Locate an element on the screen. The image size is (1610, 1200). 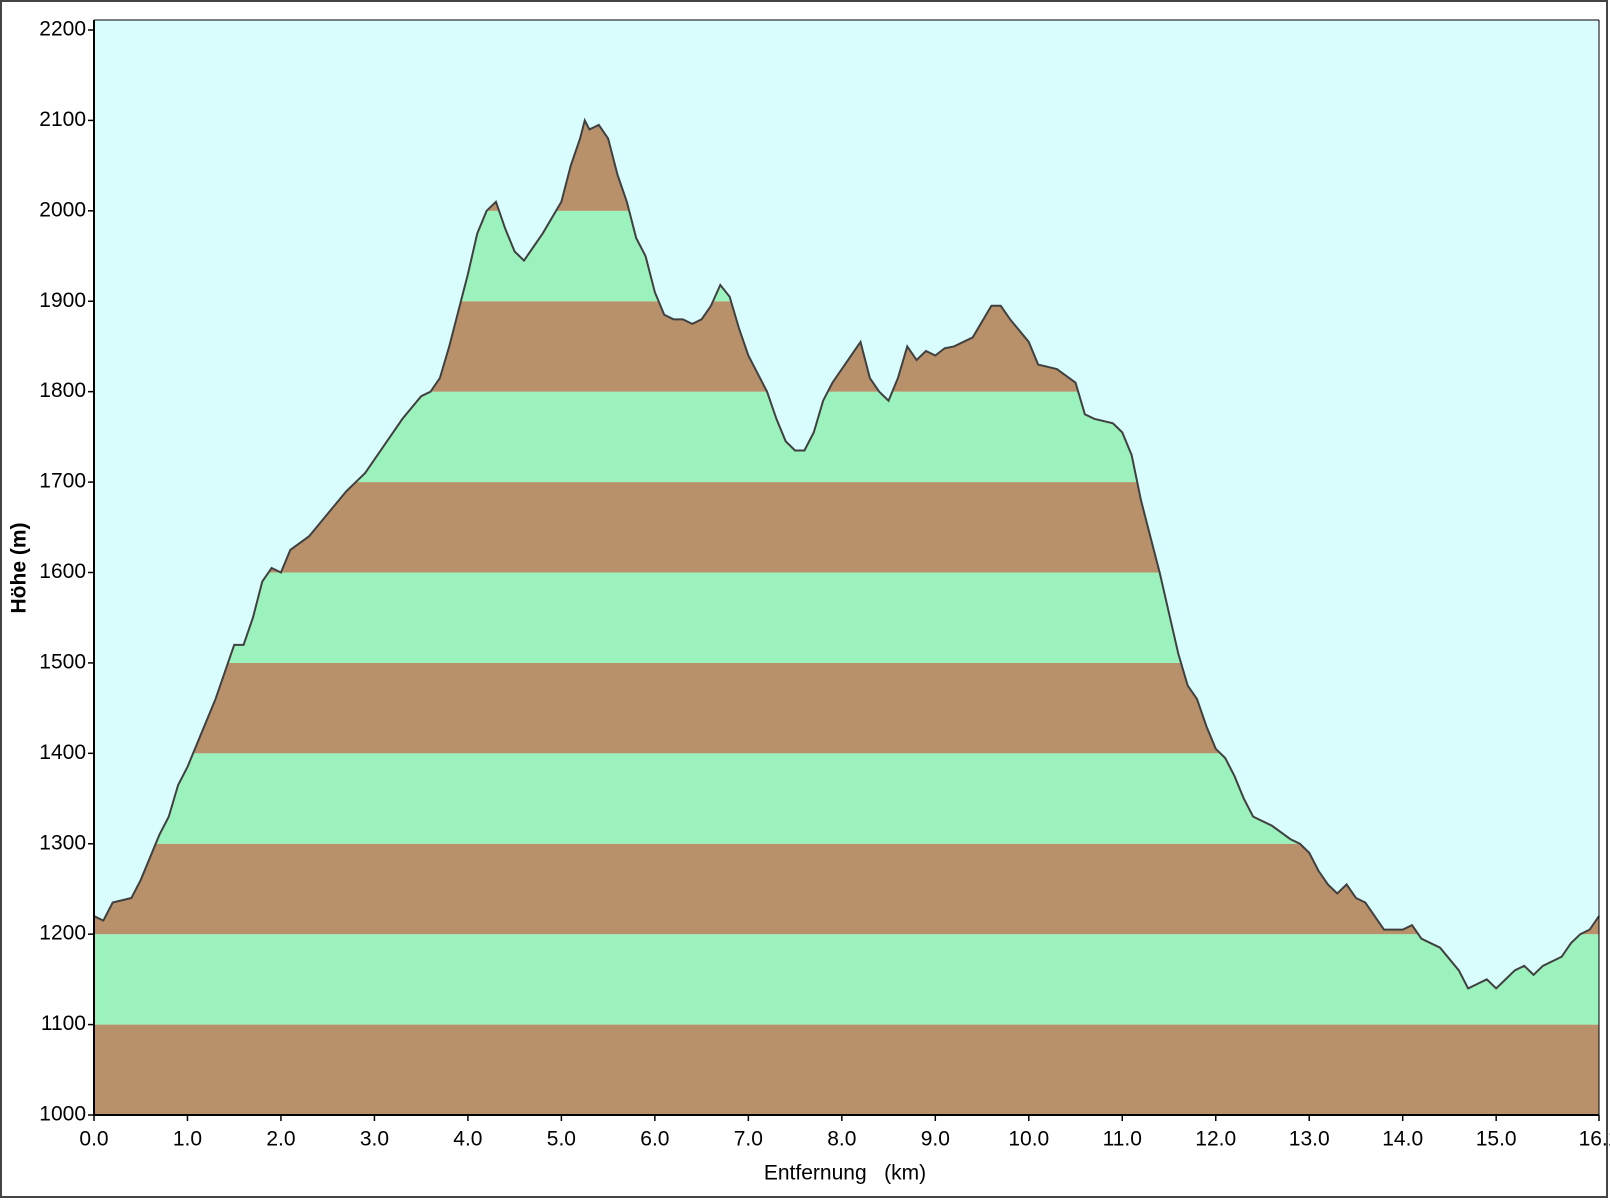
y-tick-label: 1100 is located at coordinates (63, 1023).